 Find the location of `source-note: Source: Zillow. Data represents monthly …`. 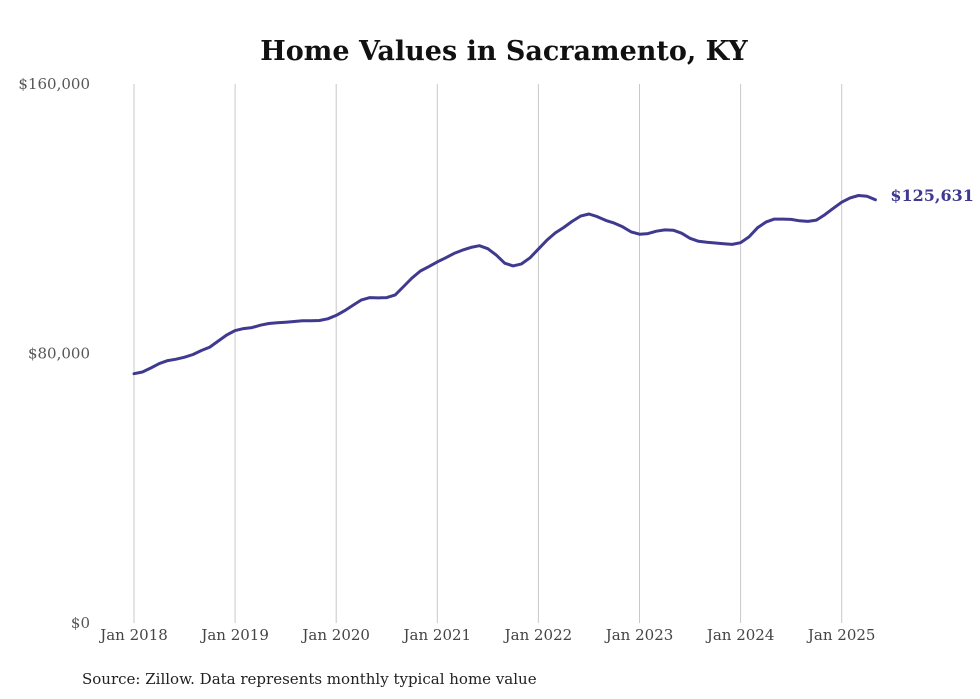

source-note: Source: Zillow. Data represents monthly … is located at coordinates (309, 679).